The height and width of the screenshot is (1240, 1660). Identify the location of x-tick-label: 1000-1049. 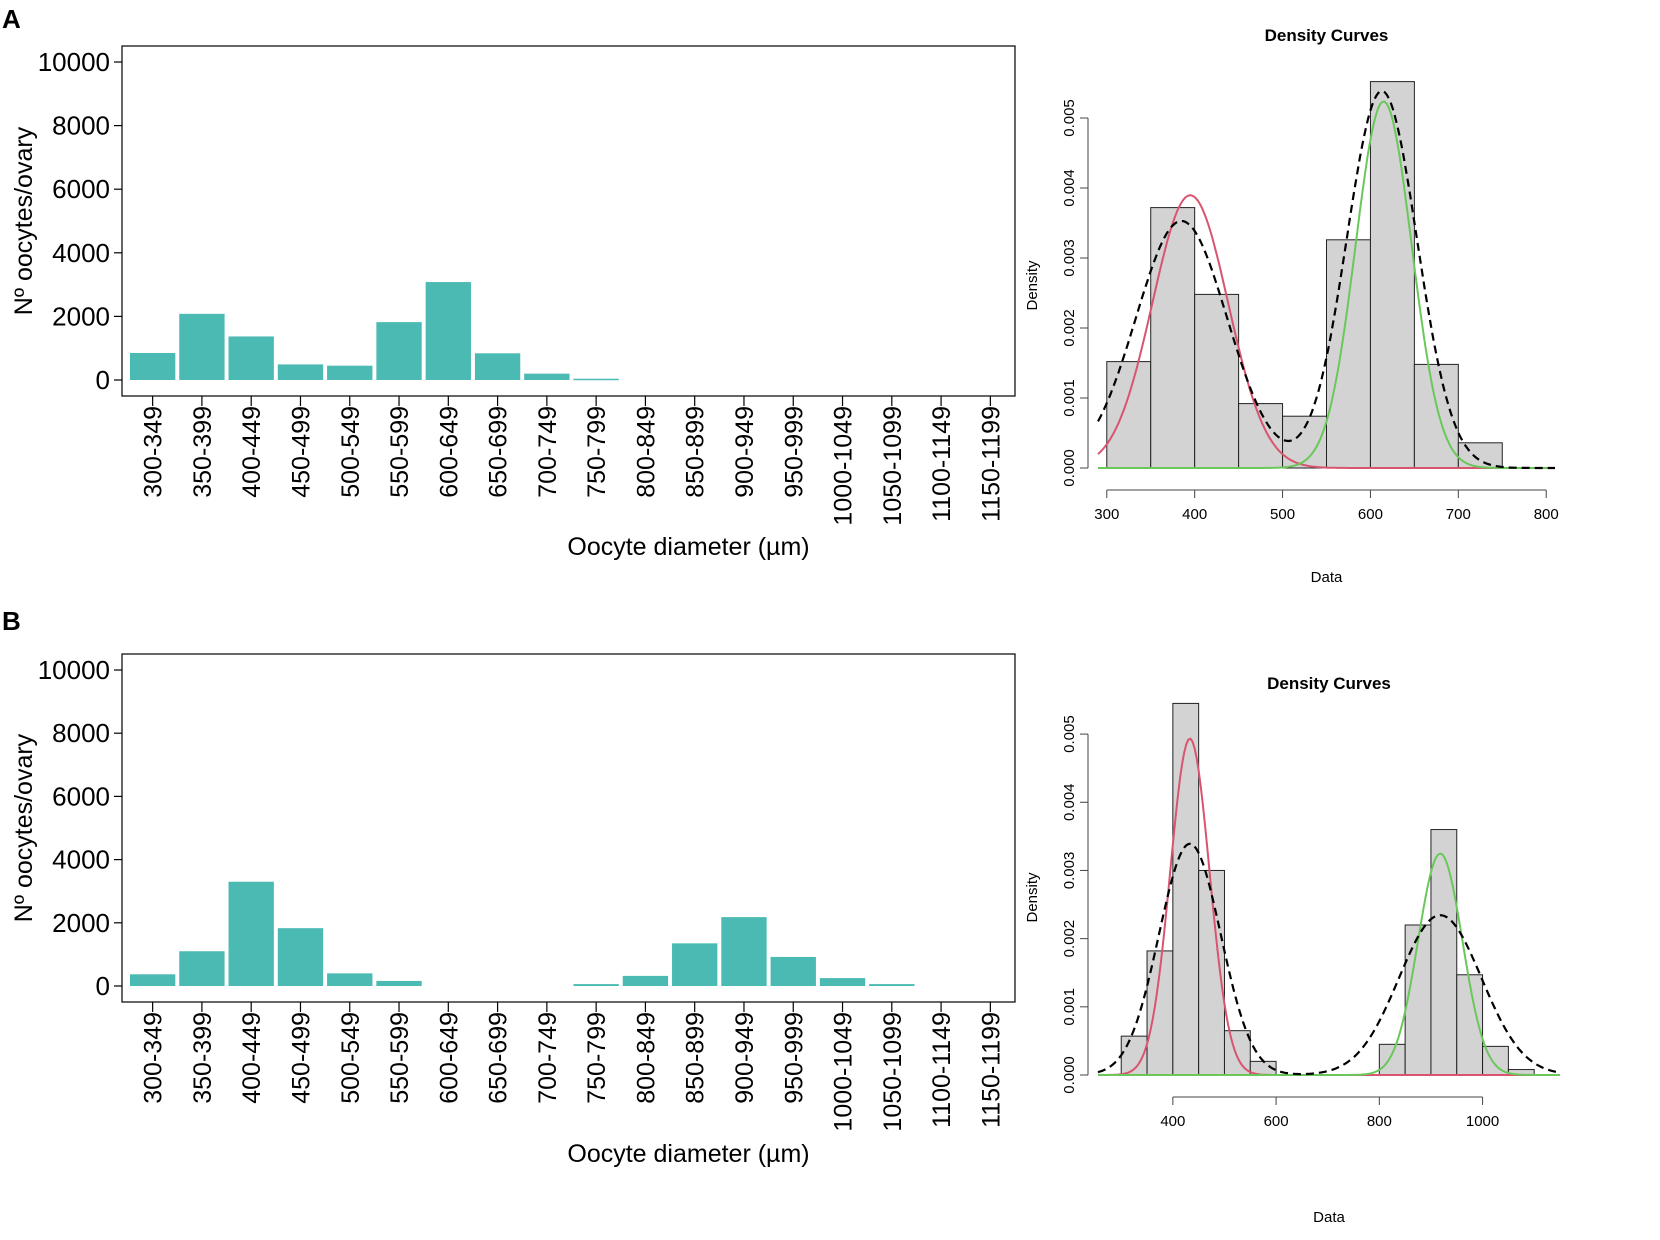
(844, 1072).